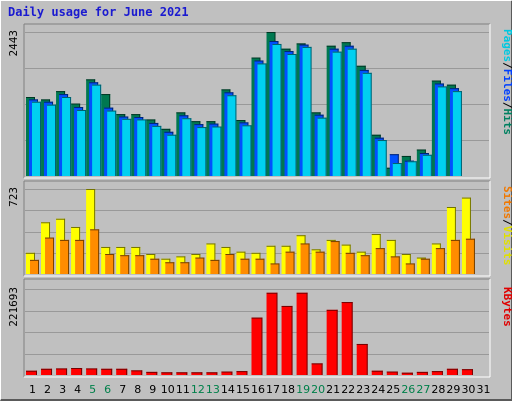 The image size is (512, 401). What do you see at coordinates (378, 389) in the screenshot?
I see `day-label-24: 24` at bounding box center [378, 389].